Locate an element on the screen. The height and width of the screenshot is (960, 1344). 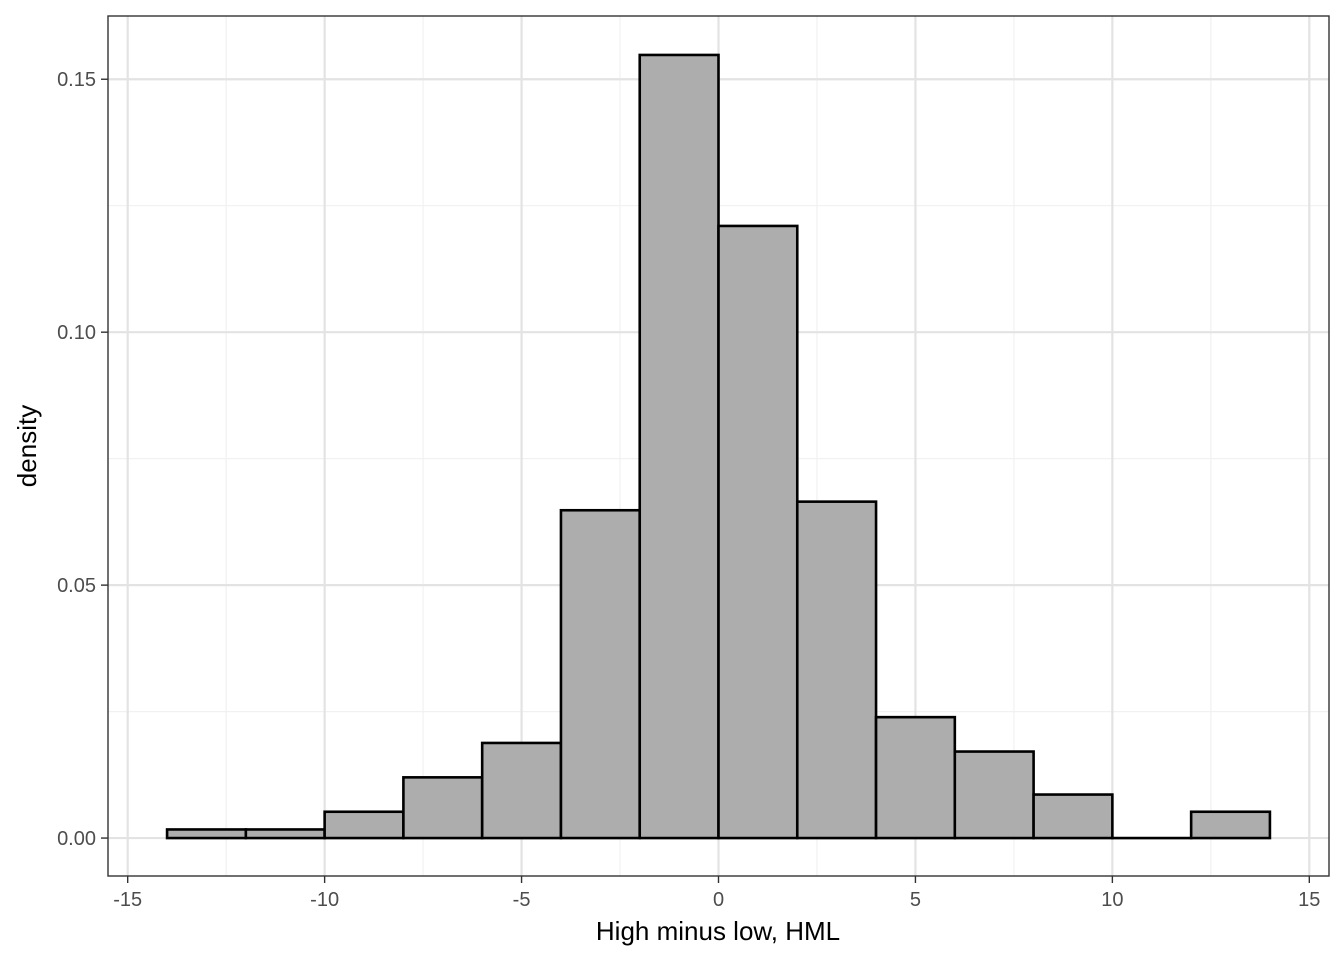
x-axis: -15 -10 -5 0 5 10 15 is located at coordinates (716, 893).